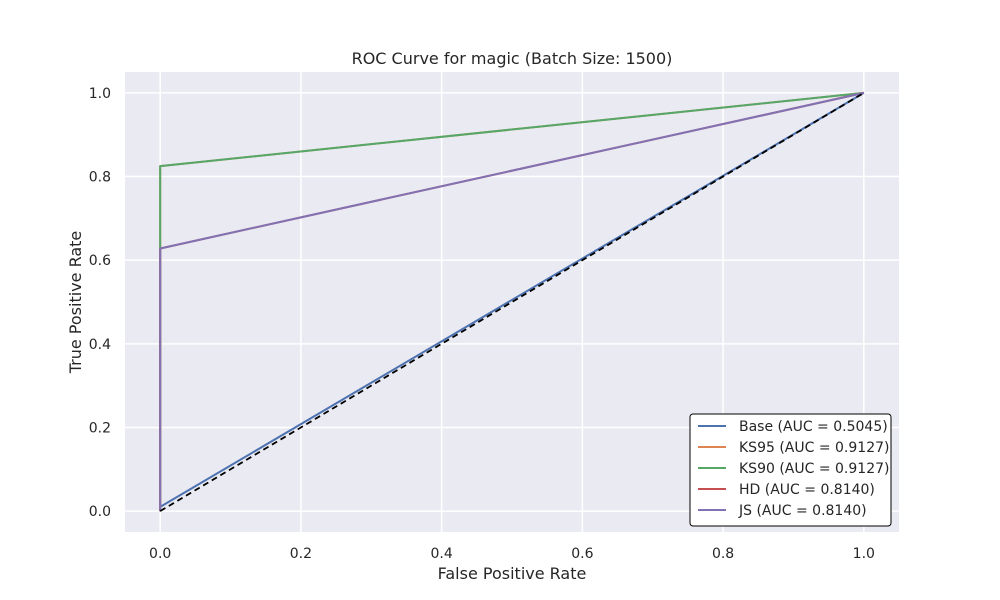  What do you see at coordinates (813, 427) in the screenshot?
I see `legend-label: Base (AUC = 0.5045)` at bounding box center [813, 427].